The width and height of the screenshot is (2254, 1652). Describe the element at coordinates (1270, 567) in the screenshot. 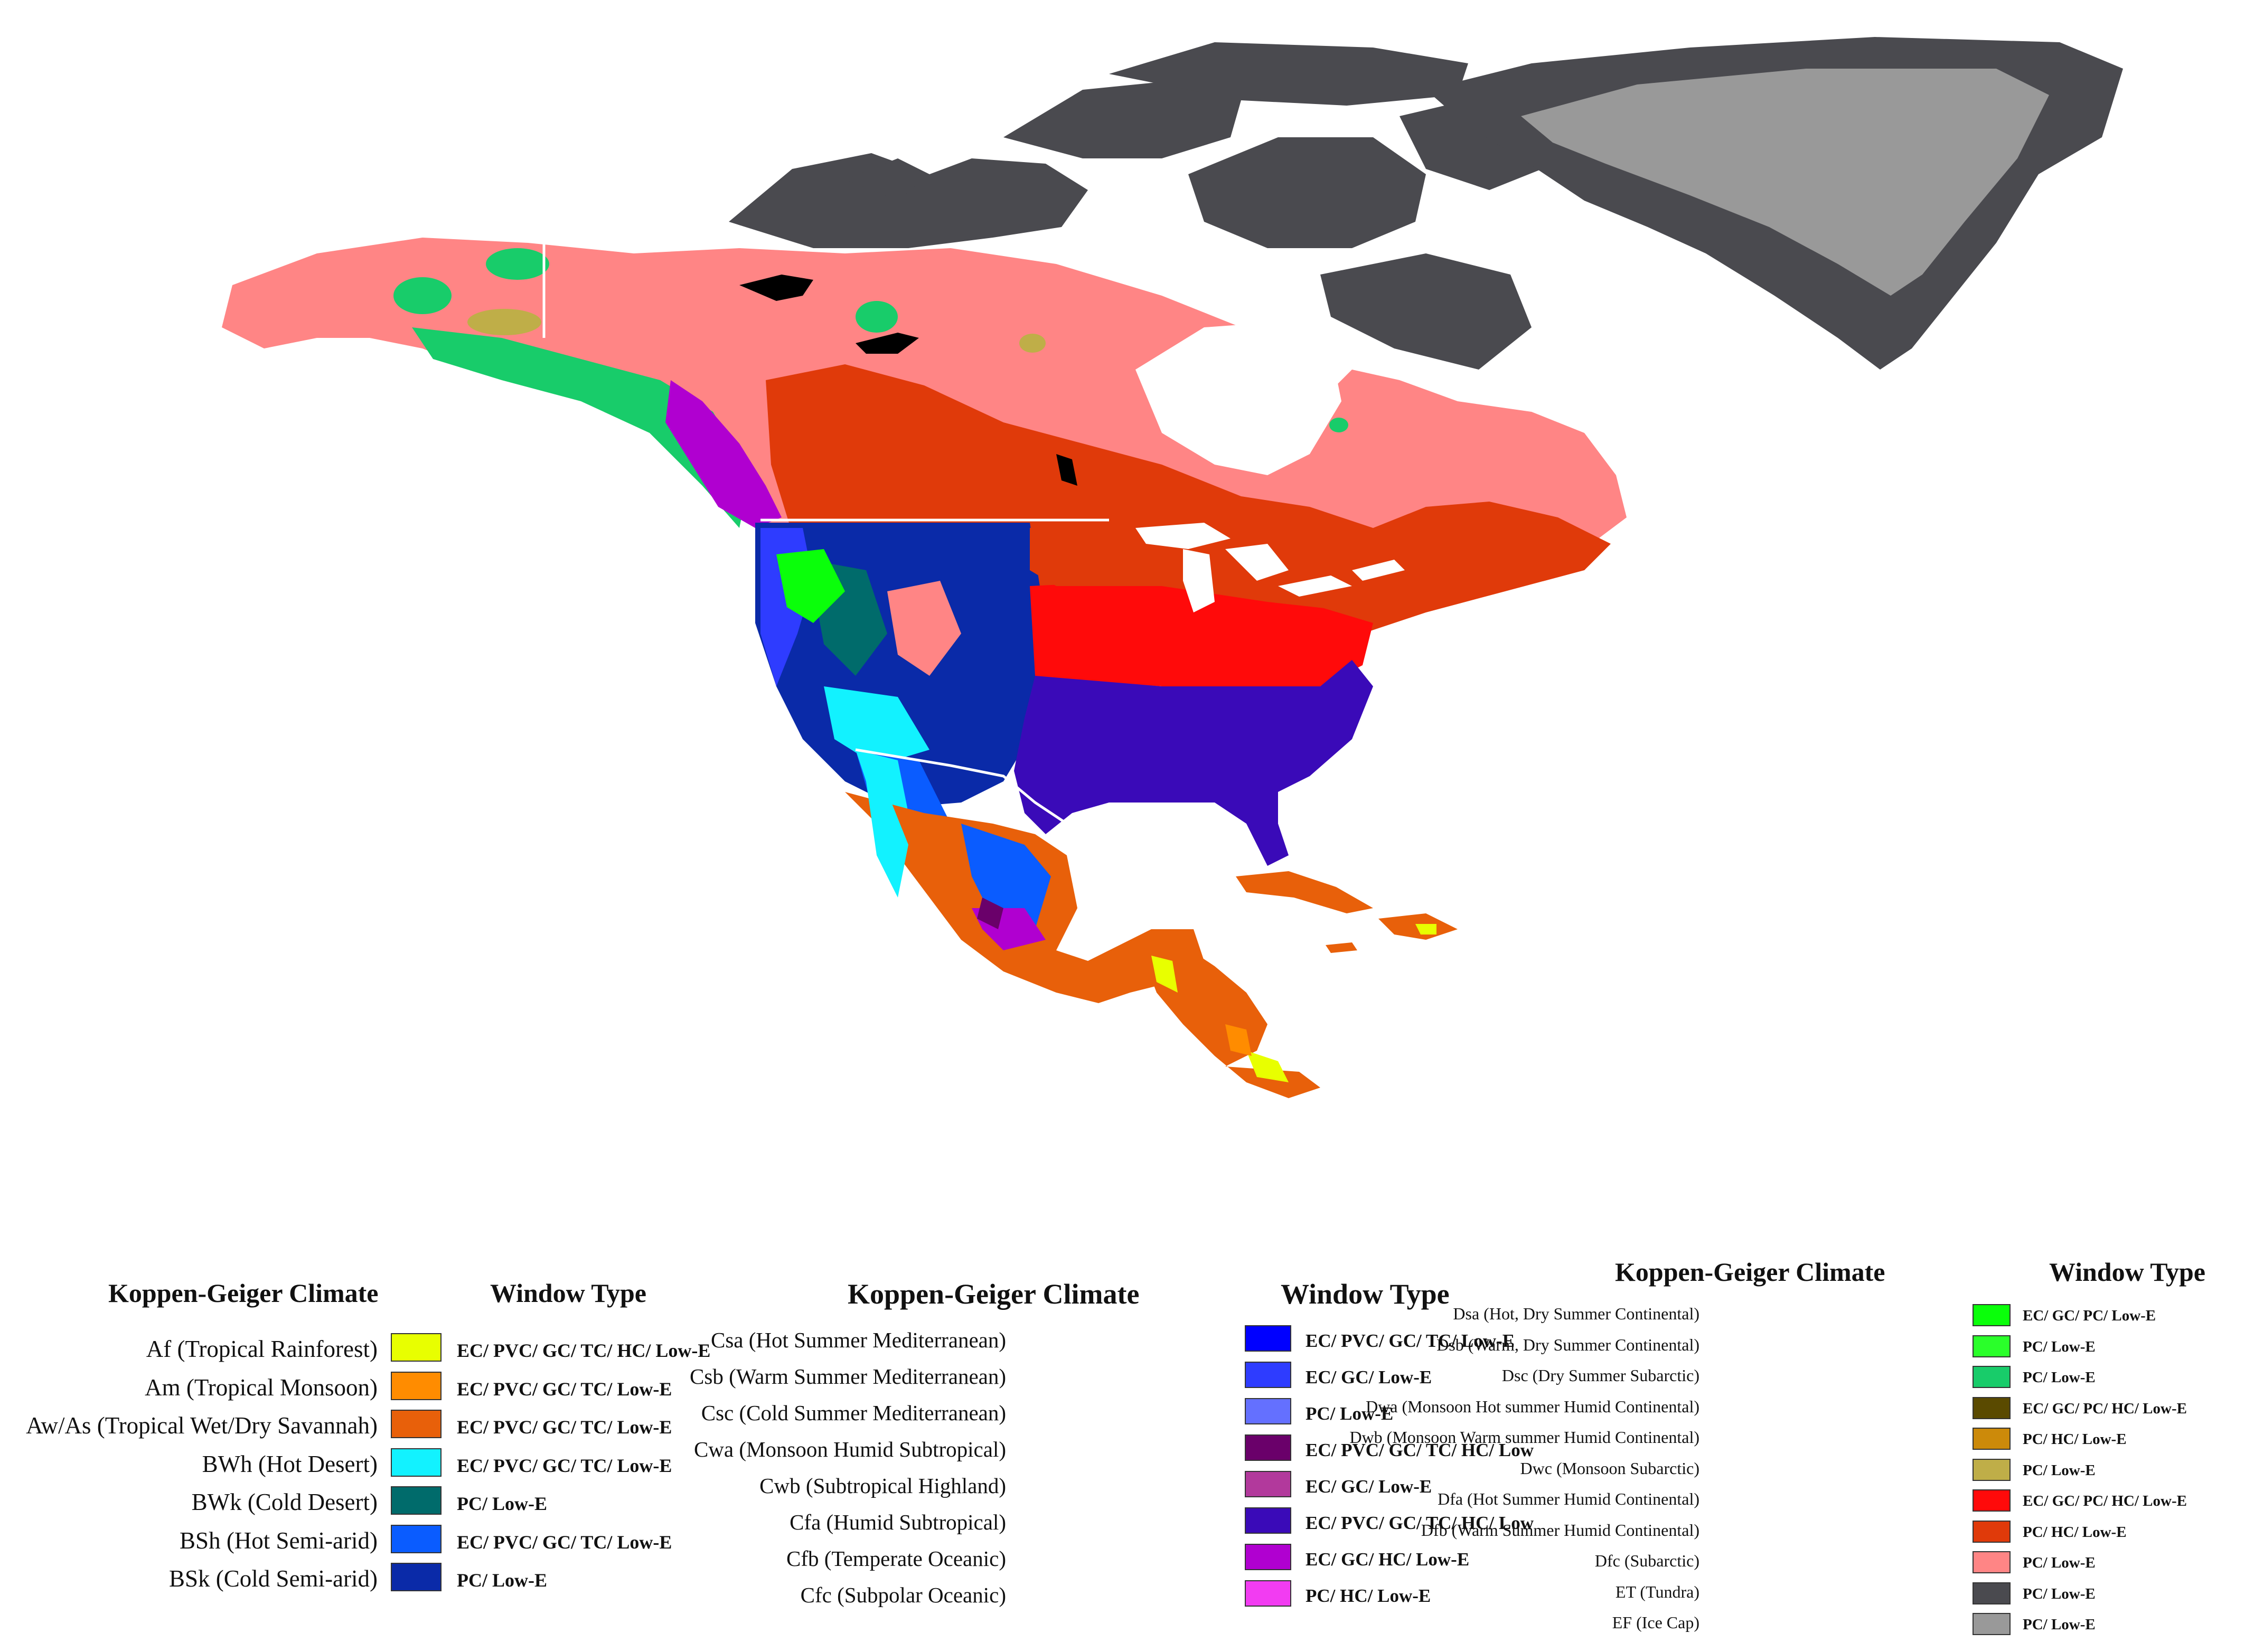

I see `great-lakes` at that location.